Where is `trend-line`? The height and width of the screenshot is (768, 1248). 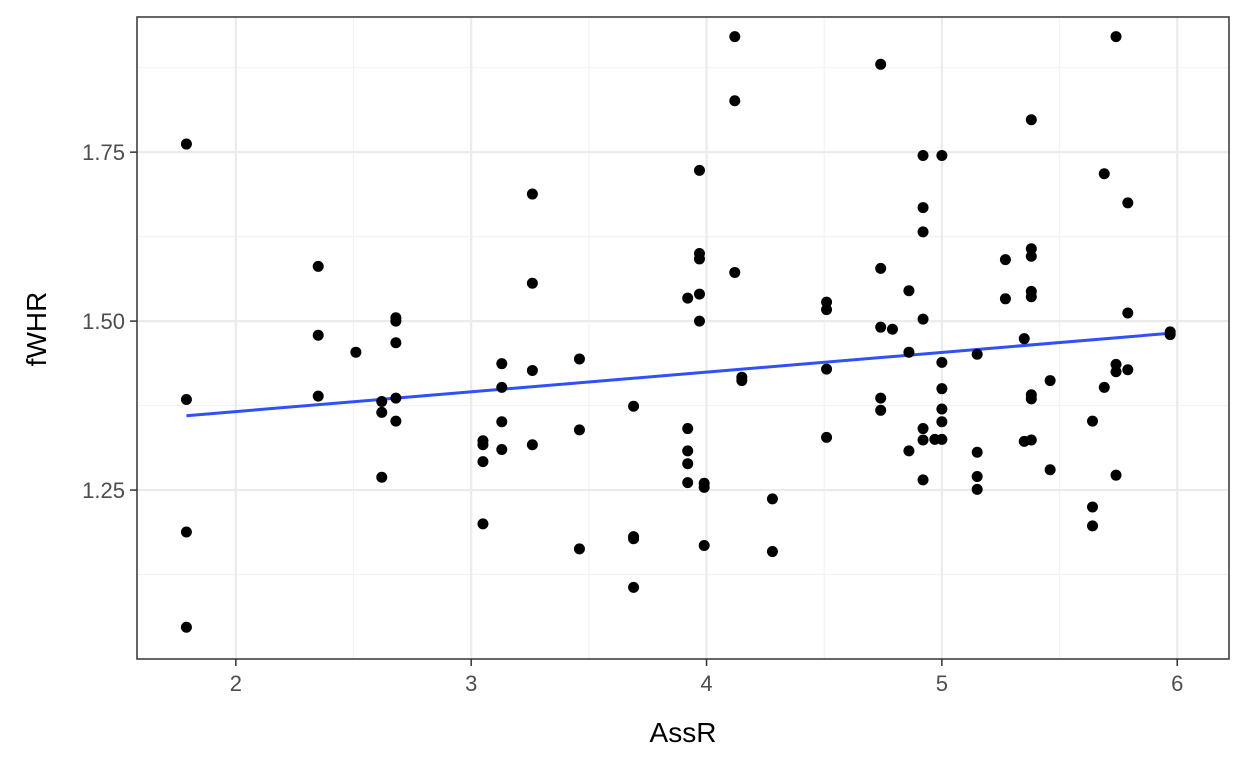 trend-line is located at coordinates (678, 374).